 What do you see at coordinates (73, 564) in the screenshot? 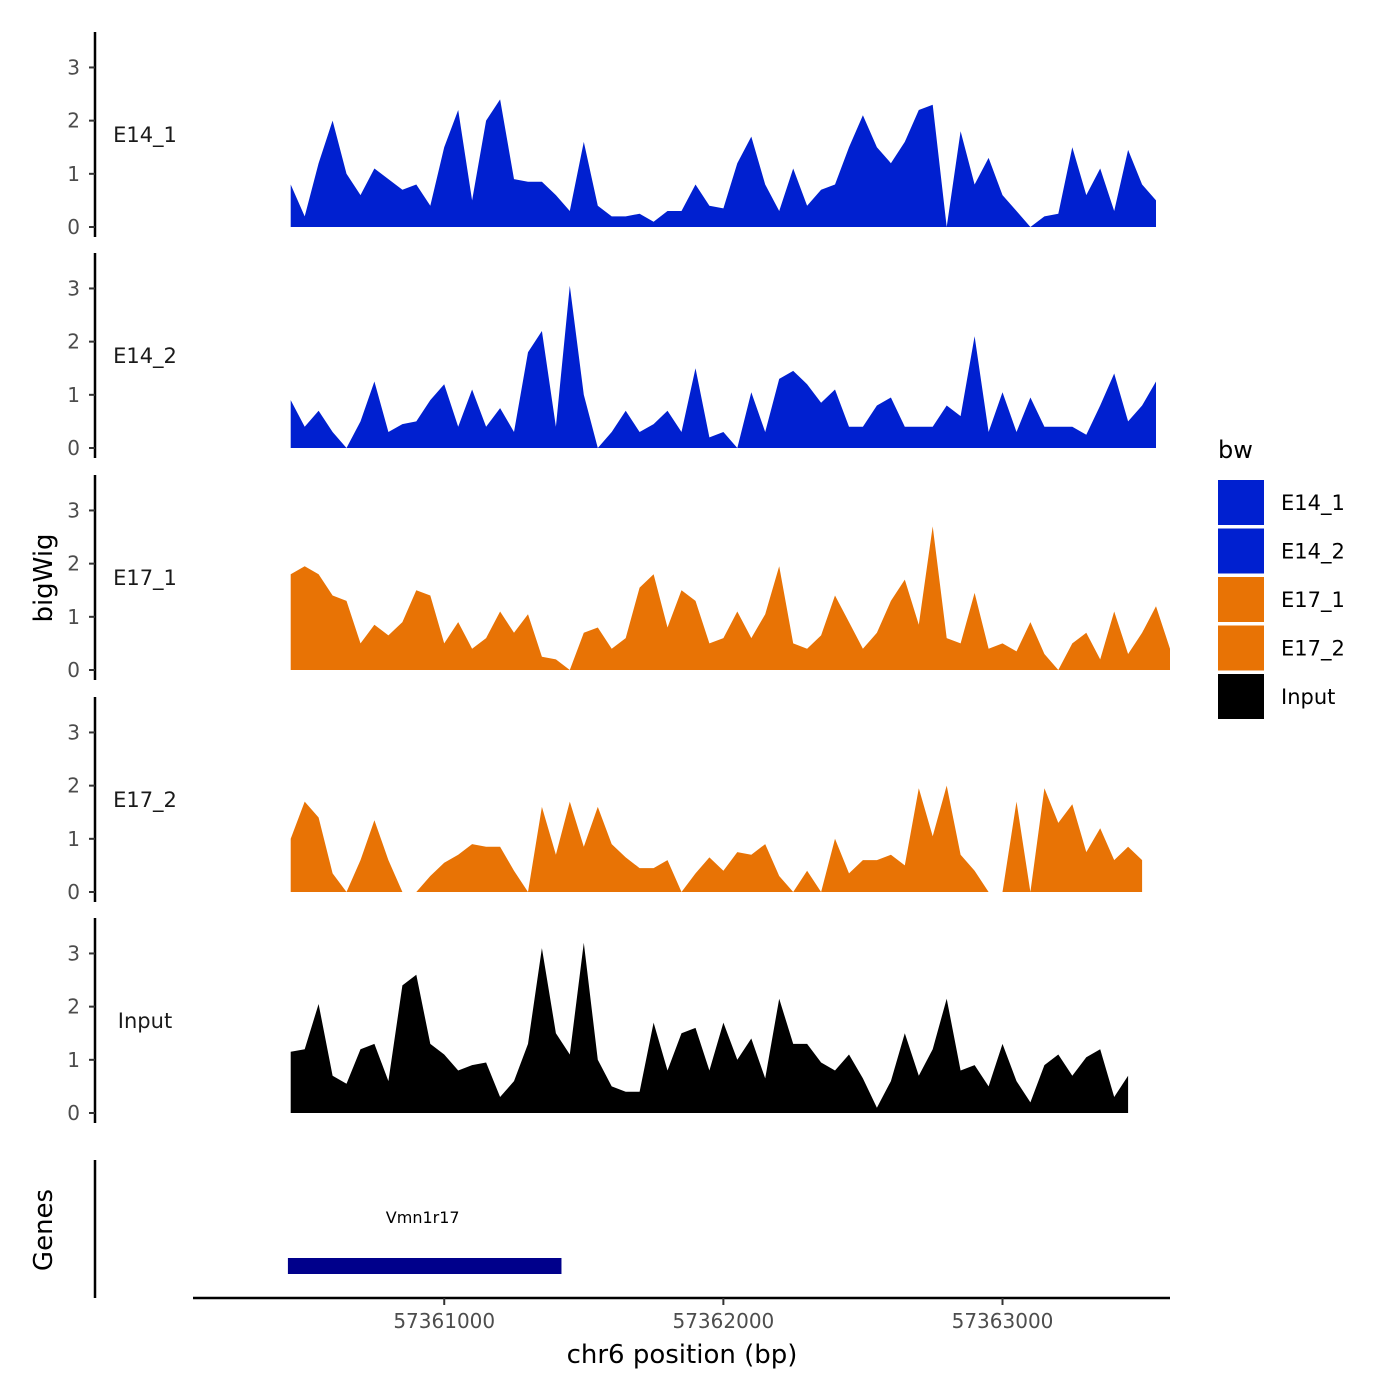
I see `y-tick-label-E17_1-2: 2` at bounding box center [73, 564].